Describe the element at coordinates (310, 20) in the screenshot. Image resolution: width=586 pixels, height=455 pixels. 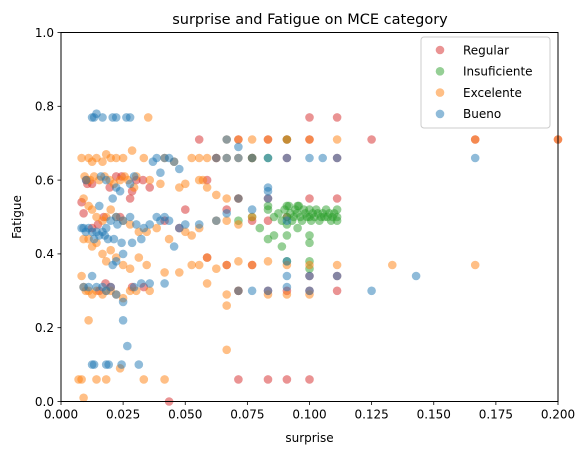
I see `chart-title: surprise and Fatigue on MCE category` at that location.